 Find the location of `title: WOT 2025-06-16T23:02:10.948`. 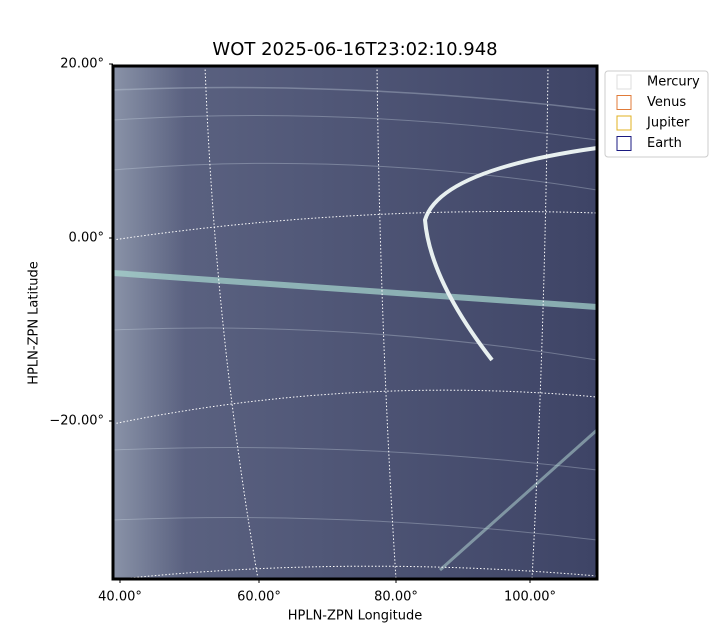

title: WOT 2025-06-16T23:02:10.948 is located at coordinates (354, 49).